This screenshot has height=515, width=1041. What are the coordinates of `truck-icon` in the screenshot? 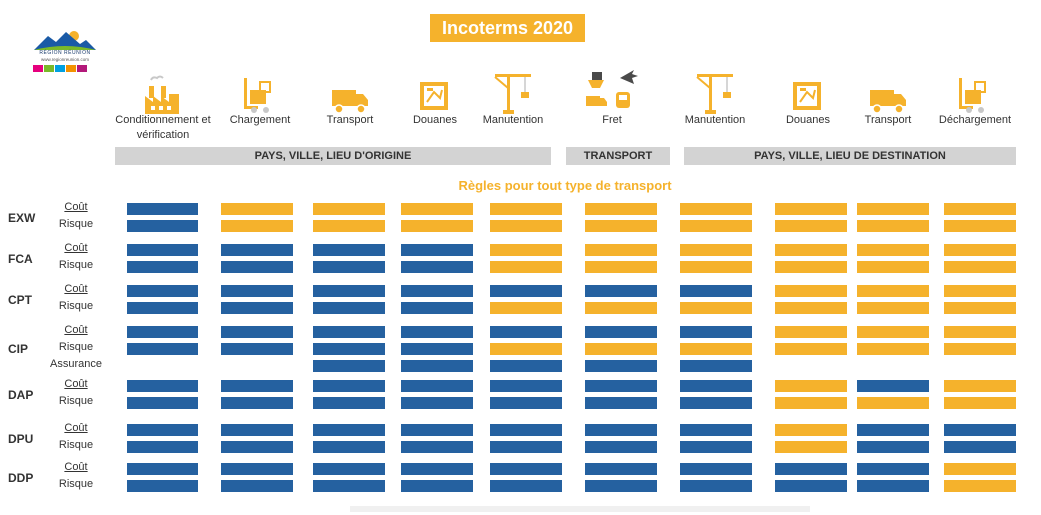 It's located at (888, 92).